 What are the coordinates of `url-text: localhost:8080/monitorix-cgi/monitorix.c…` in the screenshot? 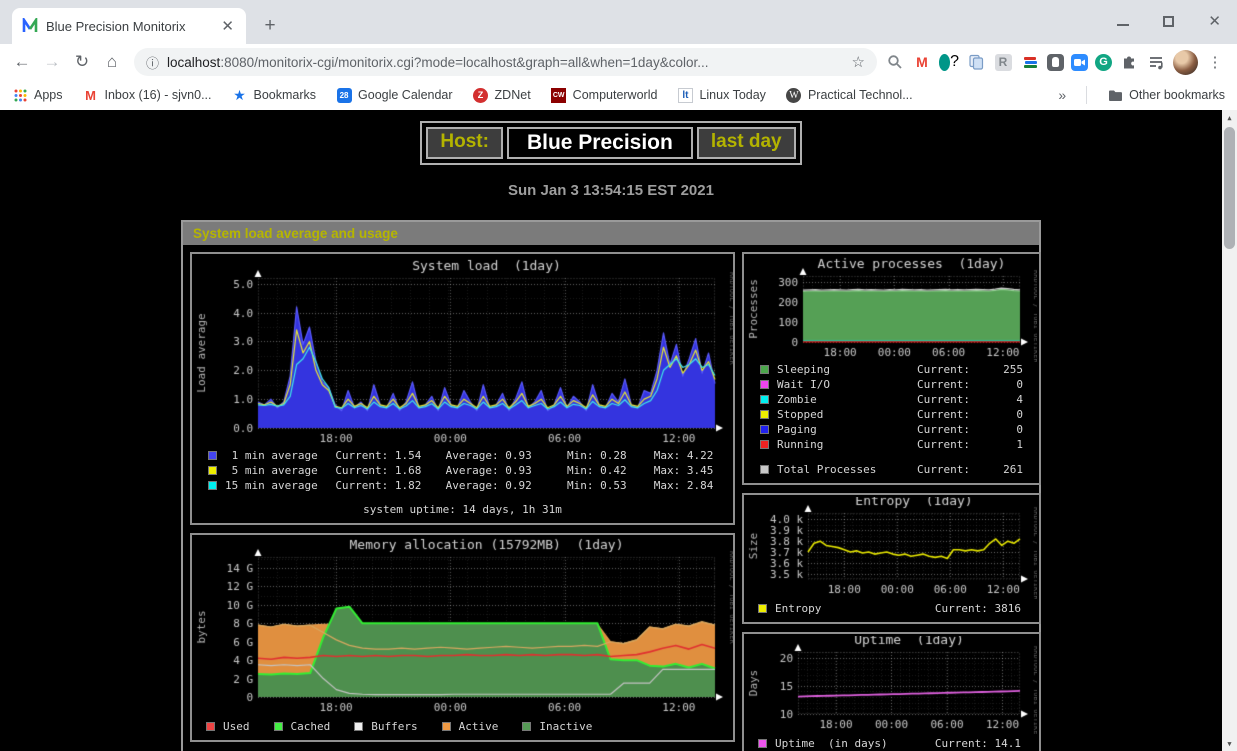 It's located at (502, 62).